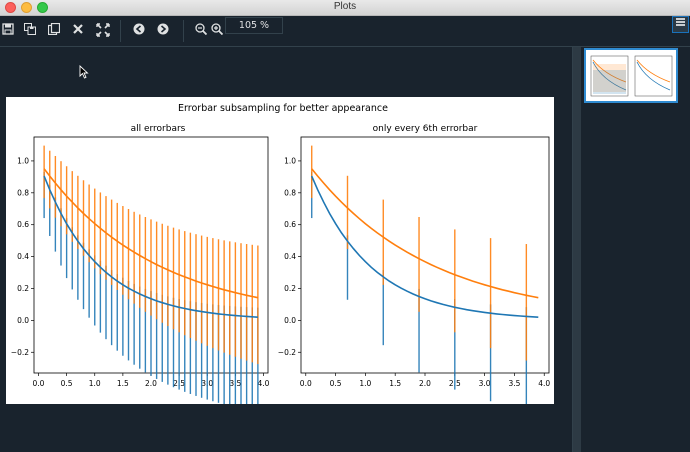 This screenshot has width=690, height=452. What do you see at coordinates (514, 383) in the screenshot?
I see `x-tick-label: 3.5` at bounding box center [514, 383].